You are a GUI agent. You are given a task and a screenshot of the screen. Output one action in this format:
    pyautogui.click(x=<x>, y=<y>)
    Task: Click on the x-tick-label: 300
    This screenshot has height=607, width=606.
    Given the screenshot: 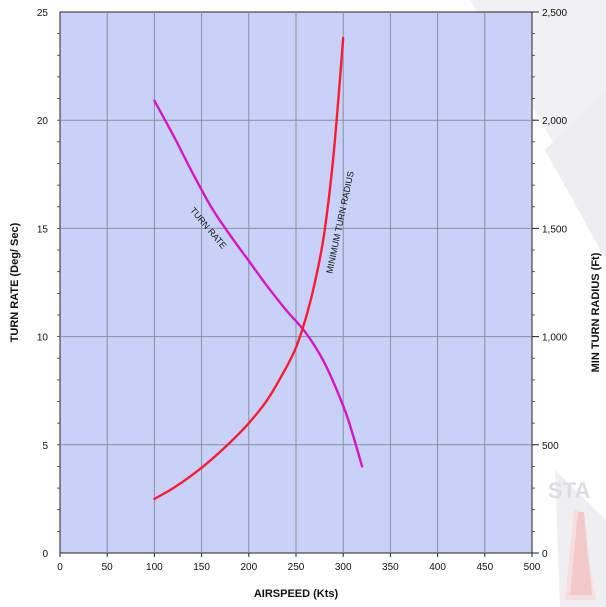 What is the action you would take?
    pyautogui.click(x=343, y=567)
    